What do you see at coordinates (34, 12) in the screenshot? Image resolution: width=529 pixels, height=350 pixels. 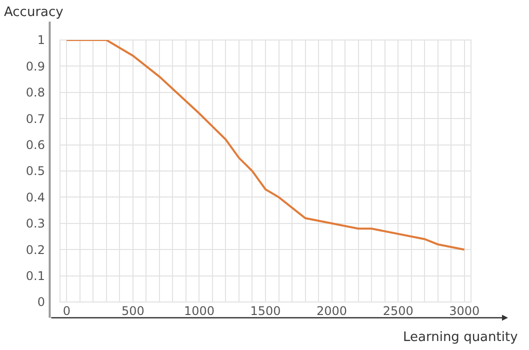 I see `y-axis-title: Accuracy` at bounding box center [34, 12].